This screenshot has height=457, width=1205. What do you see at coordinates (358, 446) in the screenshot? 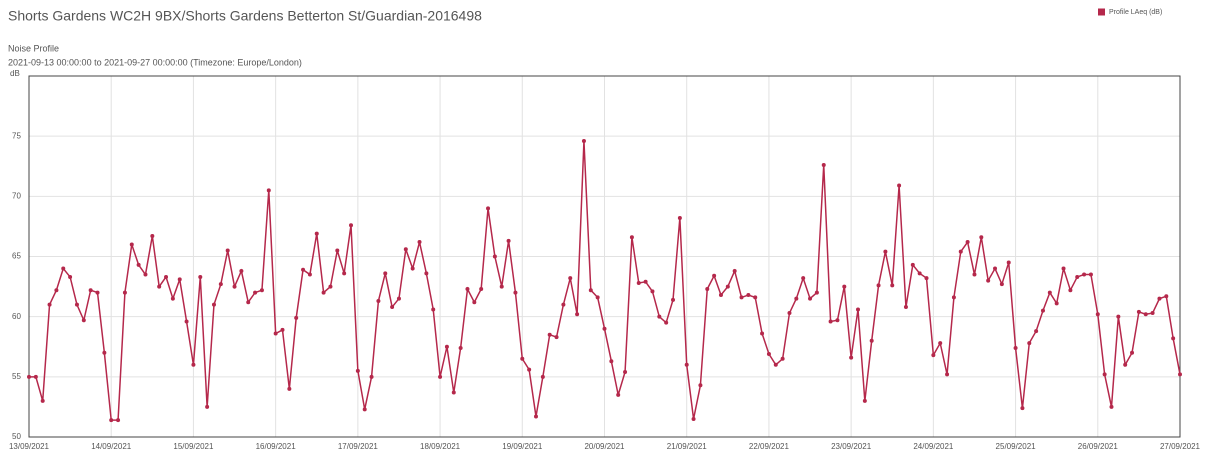
I see `x-tick-label: 17/09/2021` at bounding box center [358, 446].